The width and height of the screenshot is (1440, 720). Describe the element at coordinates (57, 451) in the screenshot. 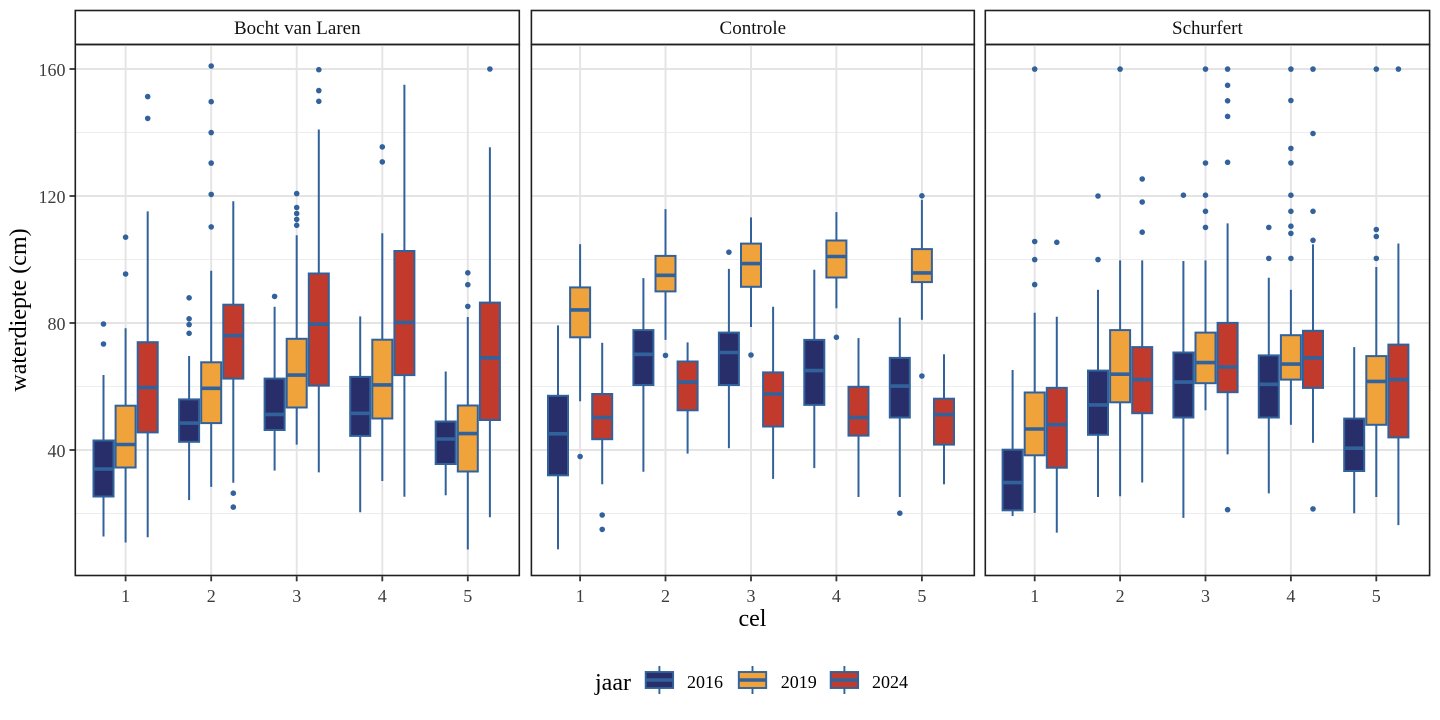

I see `svg-text: 40` at that location.